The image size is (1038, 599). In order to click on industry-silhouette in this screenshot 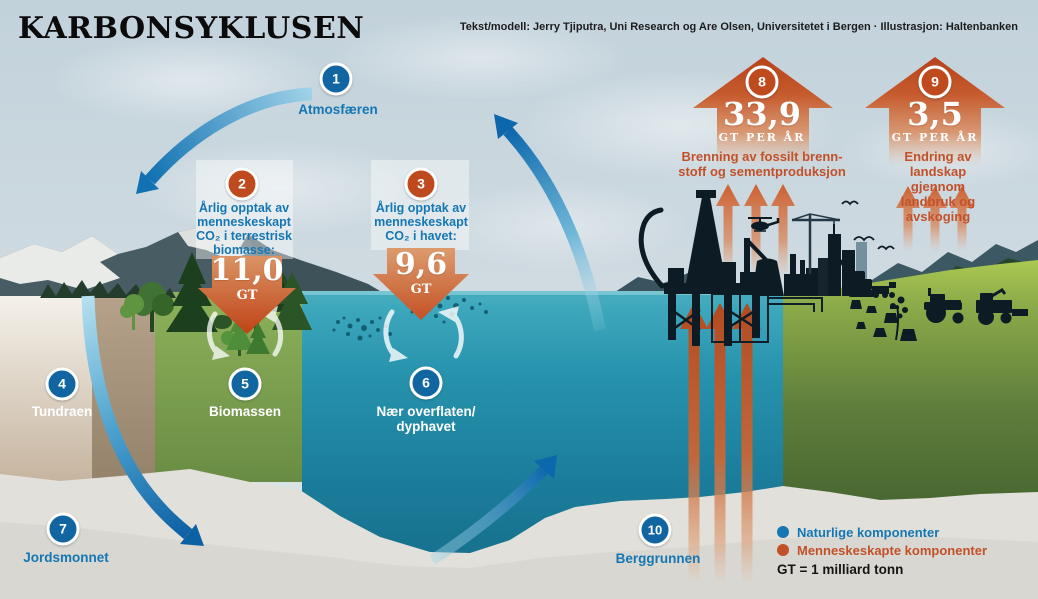, I will do `click(833, 268)`.